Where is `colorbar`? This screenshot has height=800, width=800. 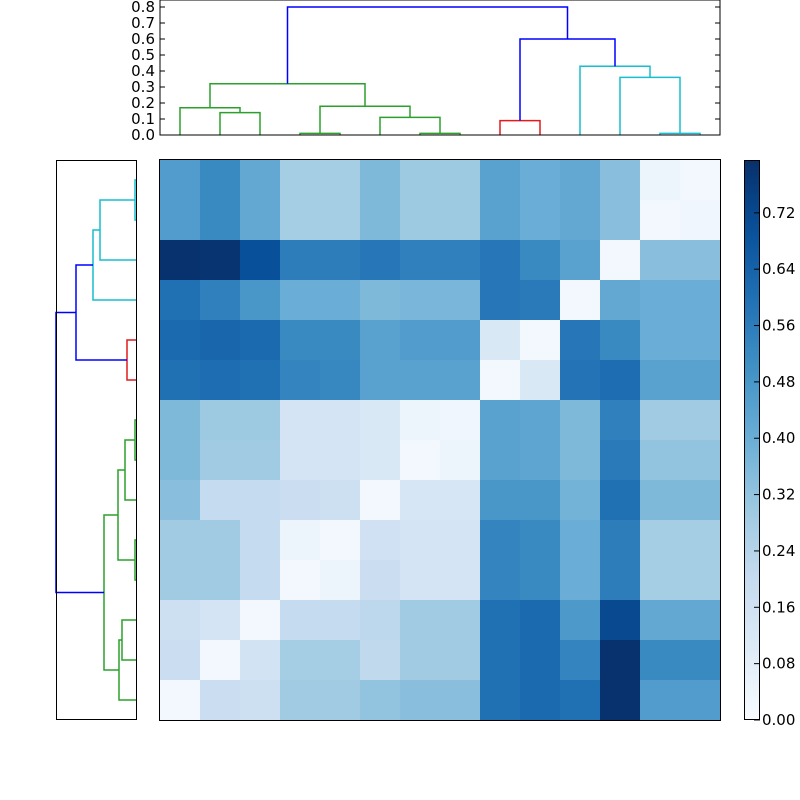
colorbar is located at coordinates (752, 440).